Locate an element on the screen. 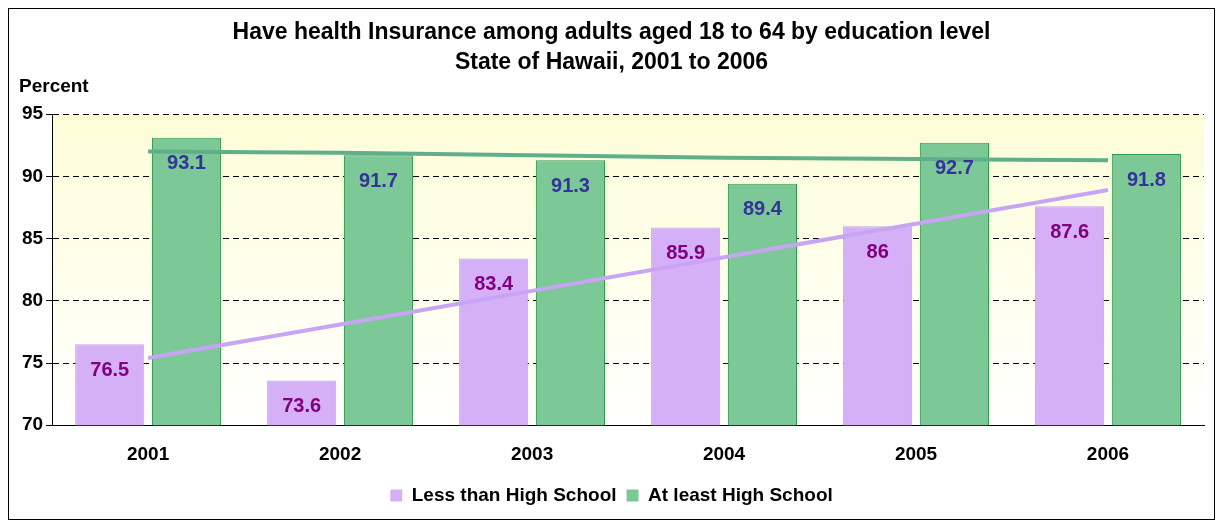 This screenshot has height=529, width=1225. x-tick-label: 2004 is located at coordinates (724, 453).